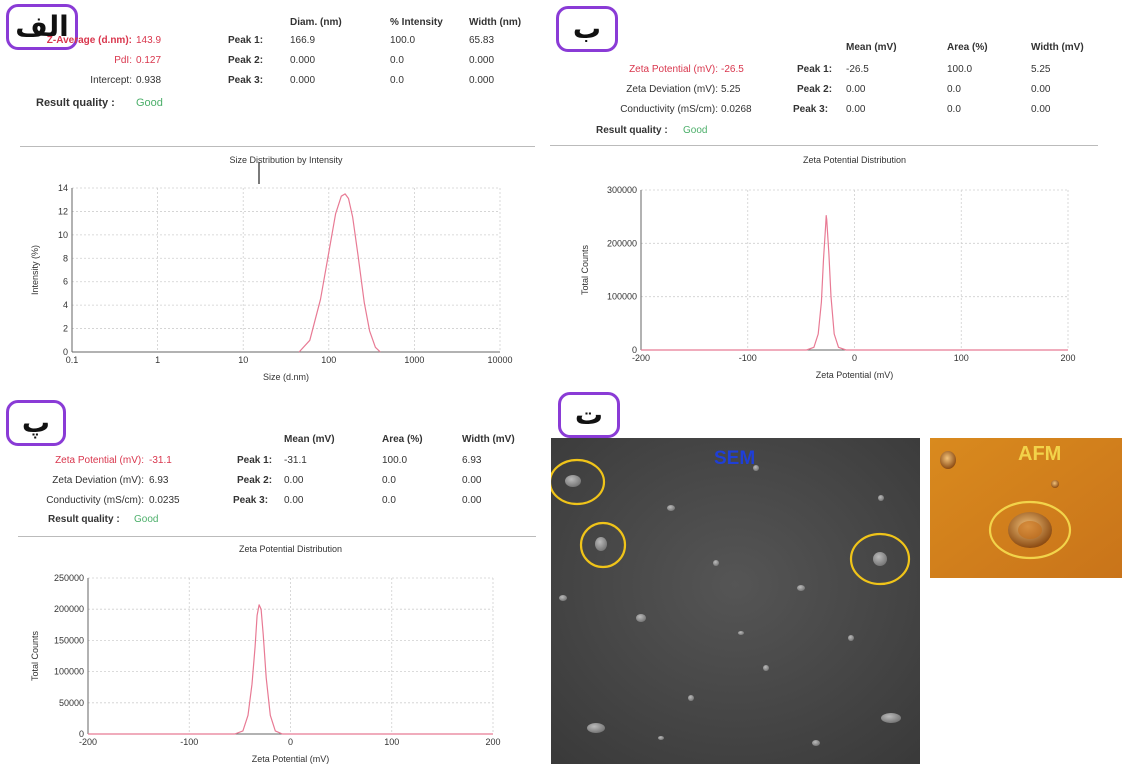 The image size is (1129, 767). What do you see at coordinates (482, 40) in the screenshot?
I see `peak-1-width: 65.83` at bounding box center [482, 40].